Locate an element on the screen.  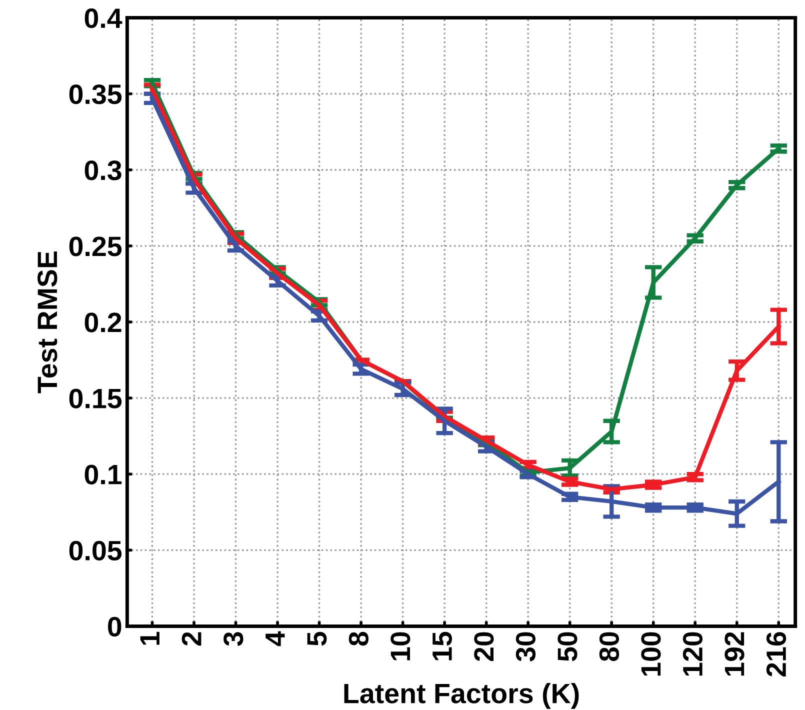
y-tick-label: 0 is located at coordinates (115, 626).